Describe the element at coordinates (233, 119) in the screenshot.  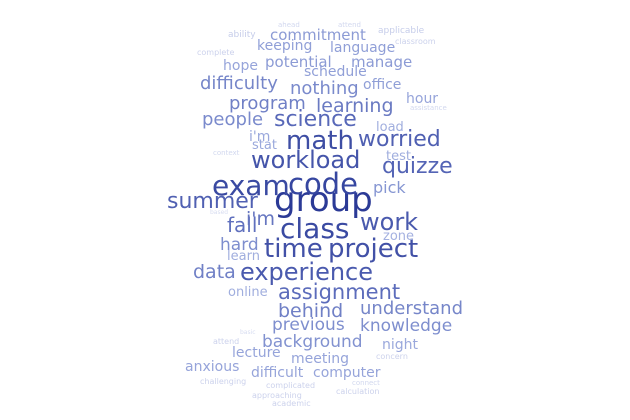
I see `word-people: people` at that location.